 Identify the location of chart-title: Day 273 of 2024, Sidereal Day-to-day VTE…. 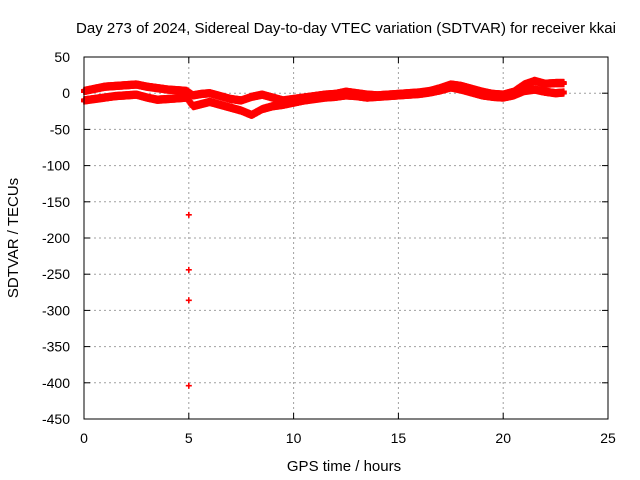
(346, 28).